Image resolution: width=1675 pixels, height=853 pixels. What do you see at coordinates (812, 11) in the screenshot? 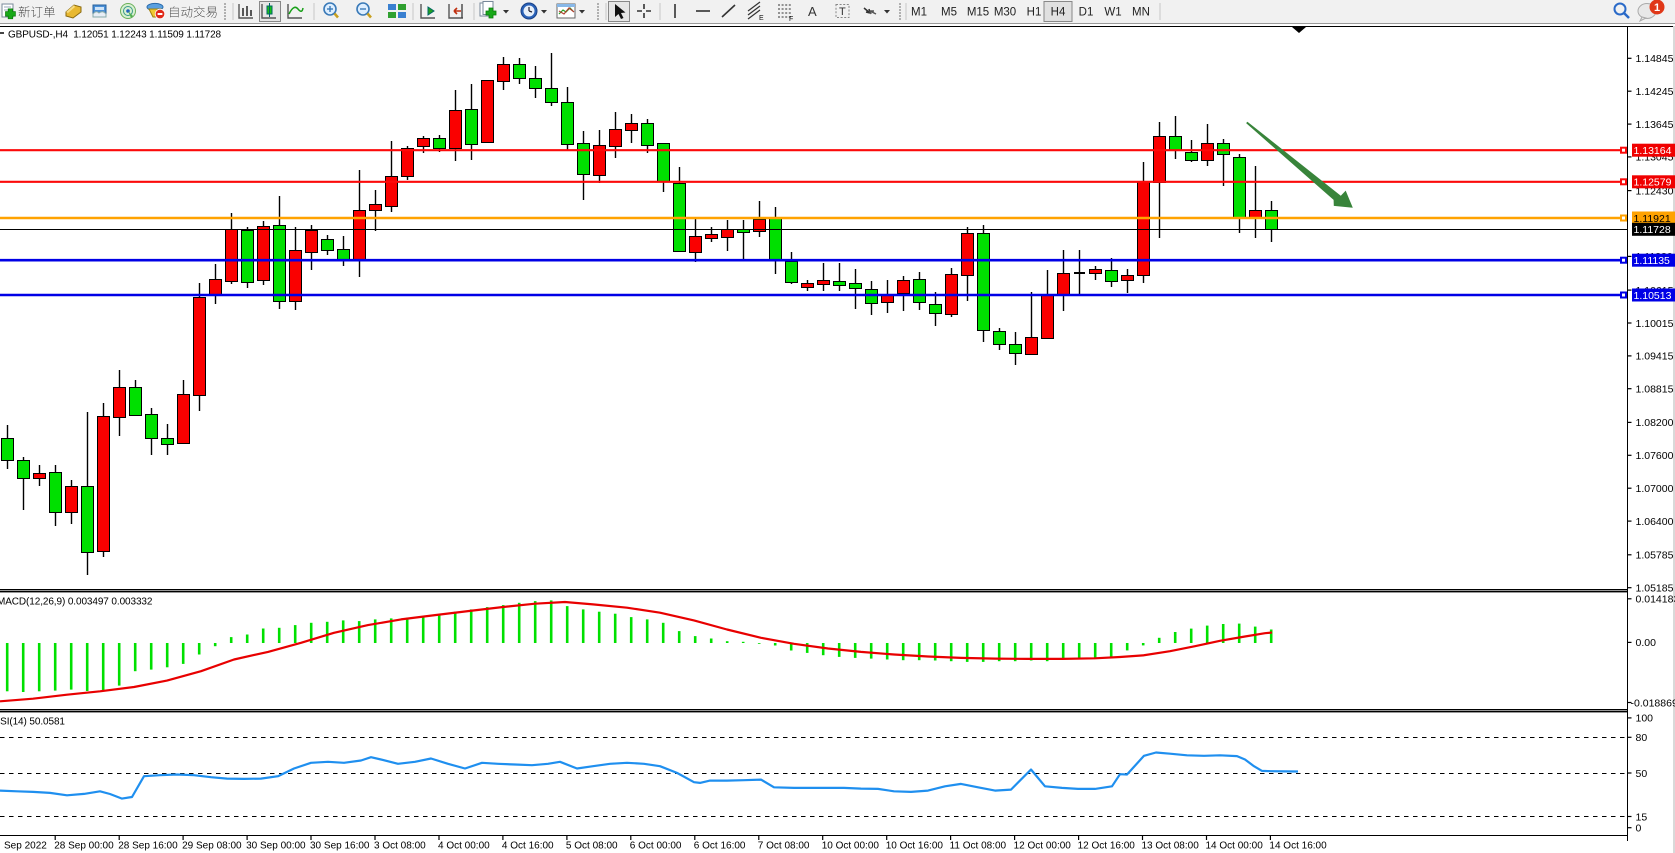
I see `svg-text: A` at bounding box center [812, 11].